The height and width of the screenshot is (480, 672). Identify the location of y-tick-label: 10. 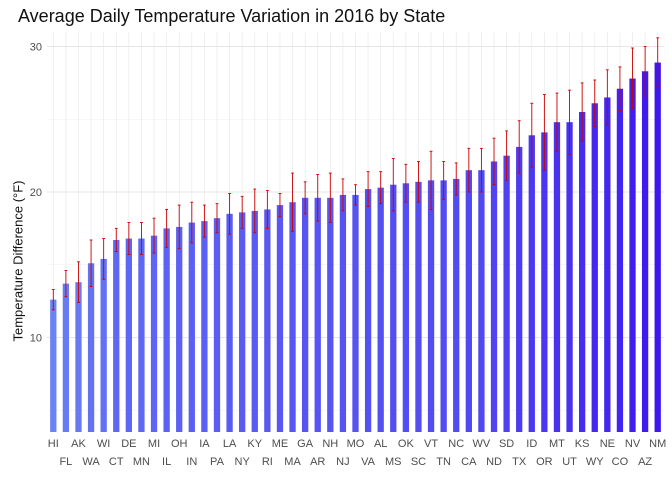
(36, 338).